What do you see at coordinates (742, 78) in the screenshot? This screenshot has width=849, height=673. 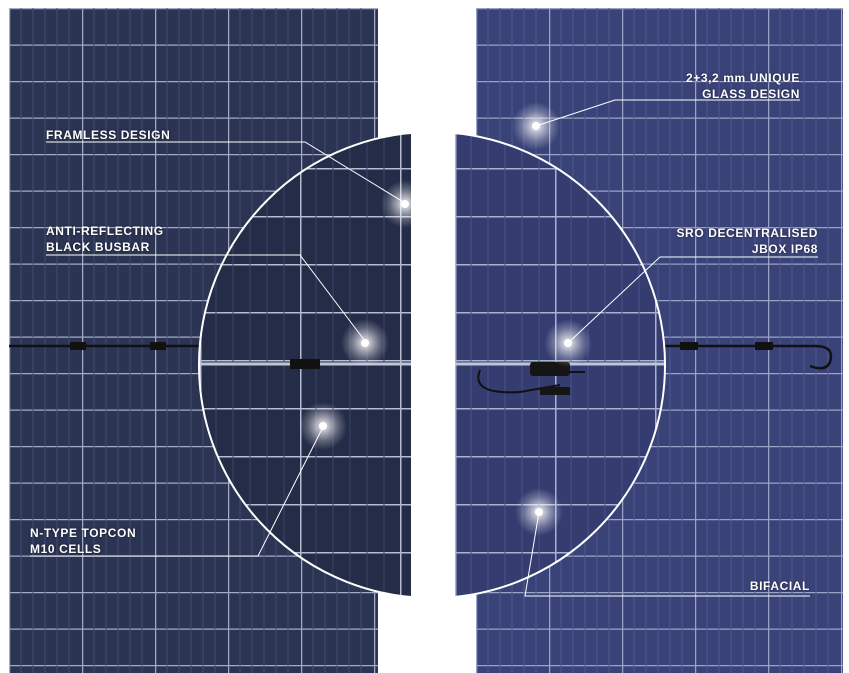 I see `callout-glass-line1: 2+3,2 mm UNIQUE` at bounding box center [742, 78].